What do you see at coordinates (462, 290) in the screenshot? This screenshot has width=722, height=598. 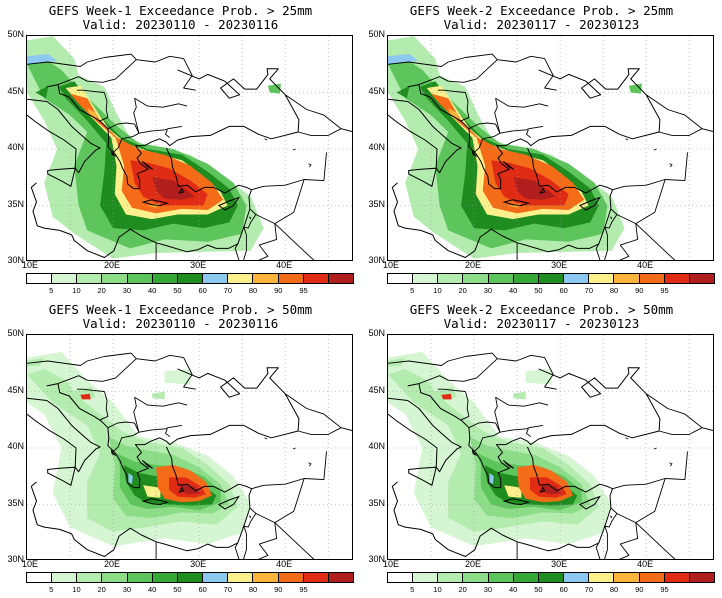 I see `colorbar-tick-label: 20` at bounding box center [462, 290].